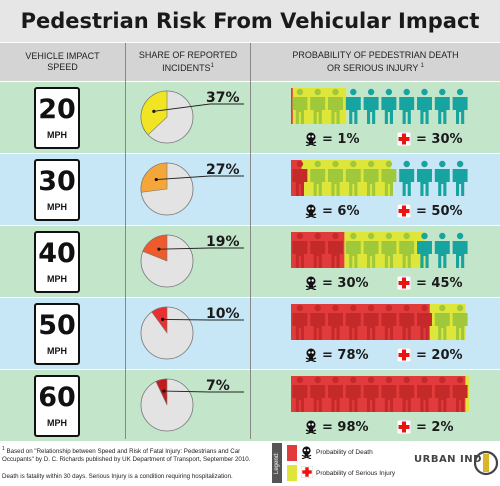  Describe the element at coordinates (448, 459) in the screenshot. I see `logo-text: URBAN IND` at that location.